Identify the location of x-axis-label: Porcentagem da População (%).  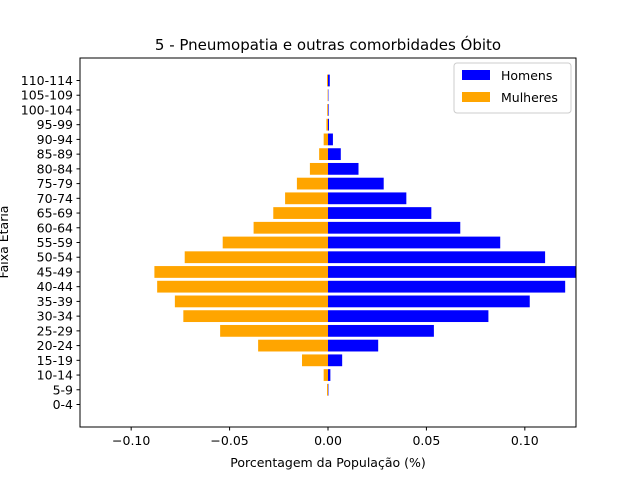
(328, 462).